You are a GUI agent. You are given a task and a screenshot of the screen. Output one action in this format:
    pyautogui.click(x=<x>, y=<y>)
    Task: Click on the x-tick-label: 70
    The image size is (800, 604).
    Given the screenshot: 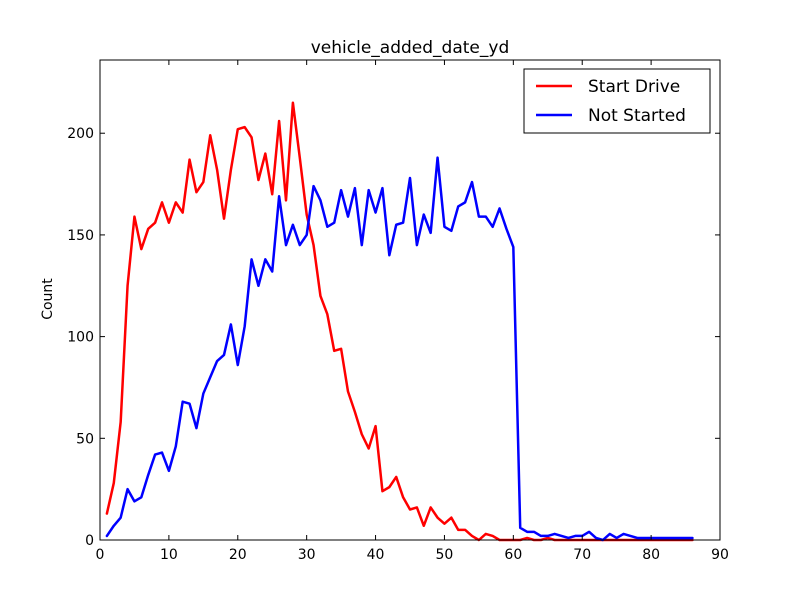 What is the action you would take?
    pyautogui.click(x=582, y=555)
    